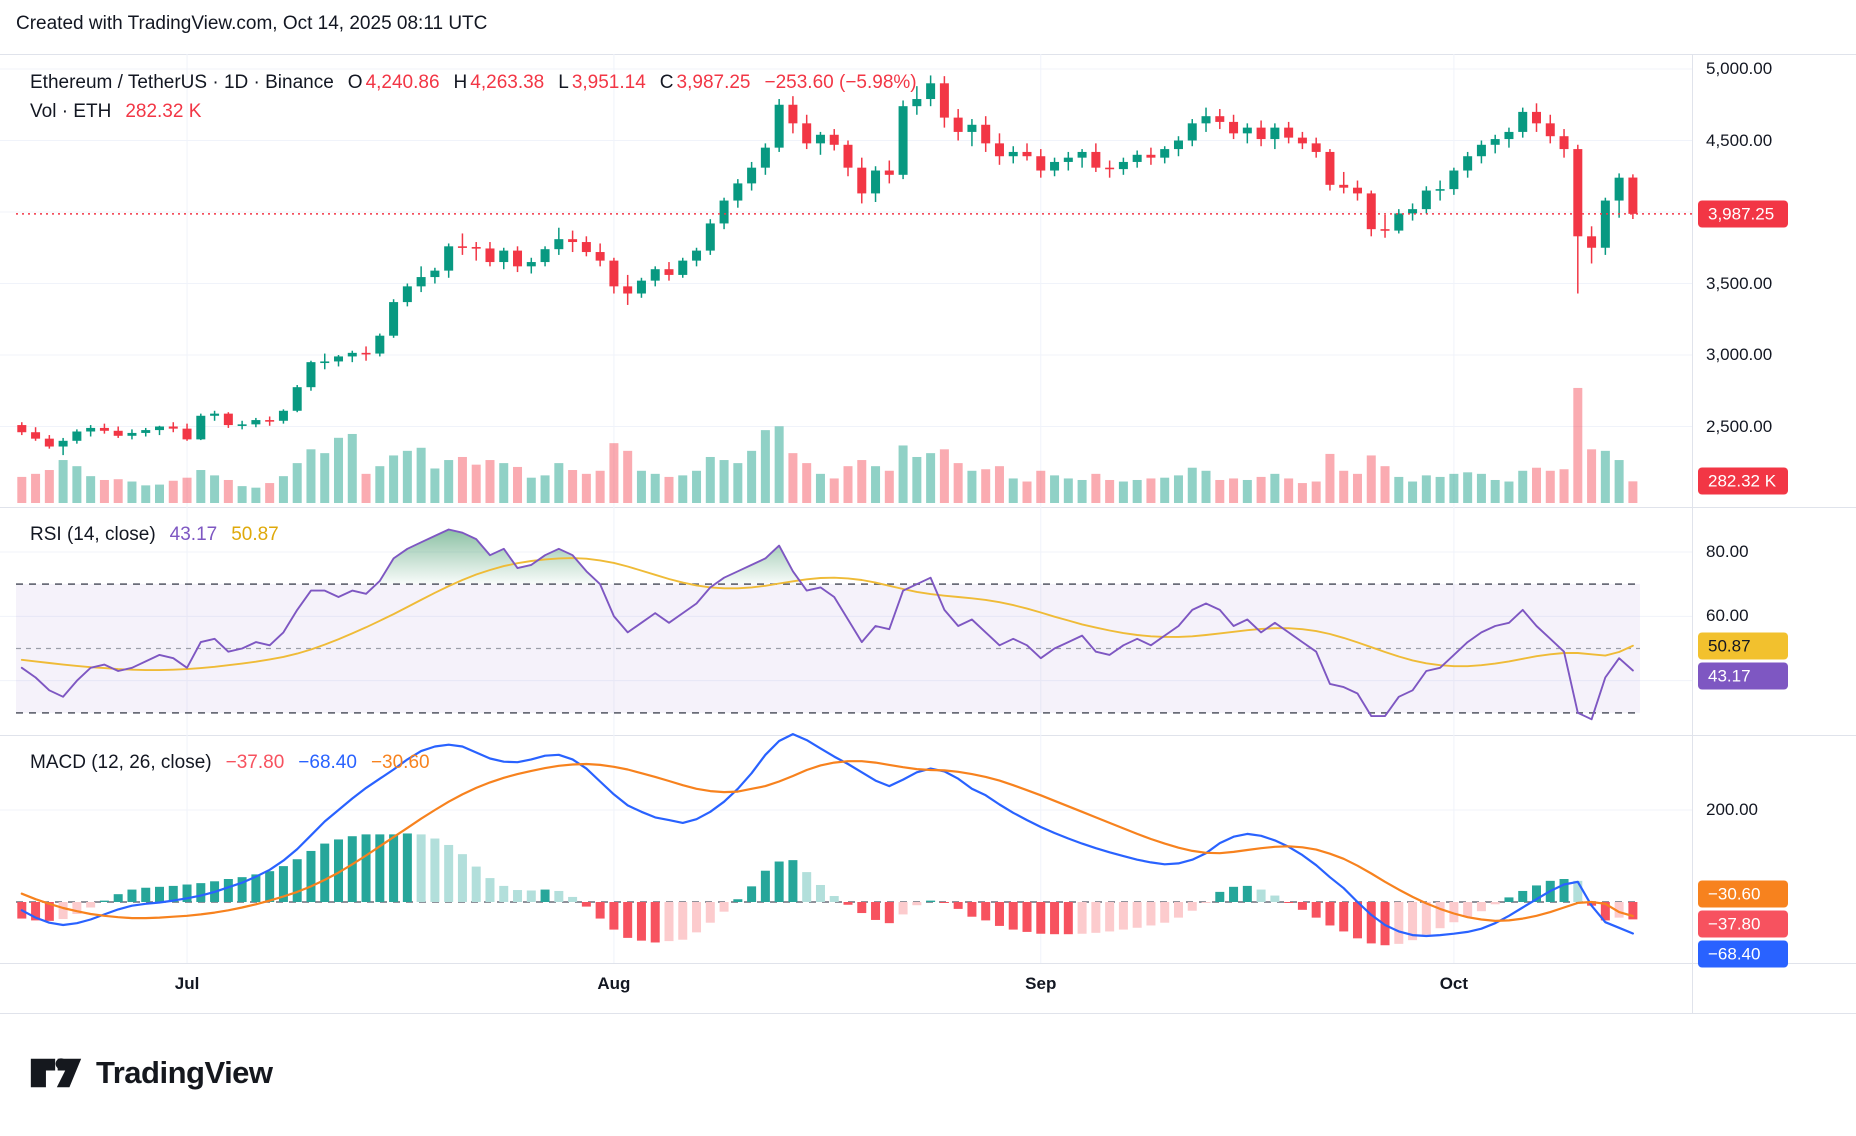 The width and height of the screenshot is (1856, 1136). I want to click on vol-axis-badge: 282.32 K, so click(1743, 481).